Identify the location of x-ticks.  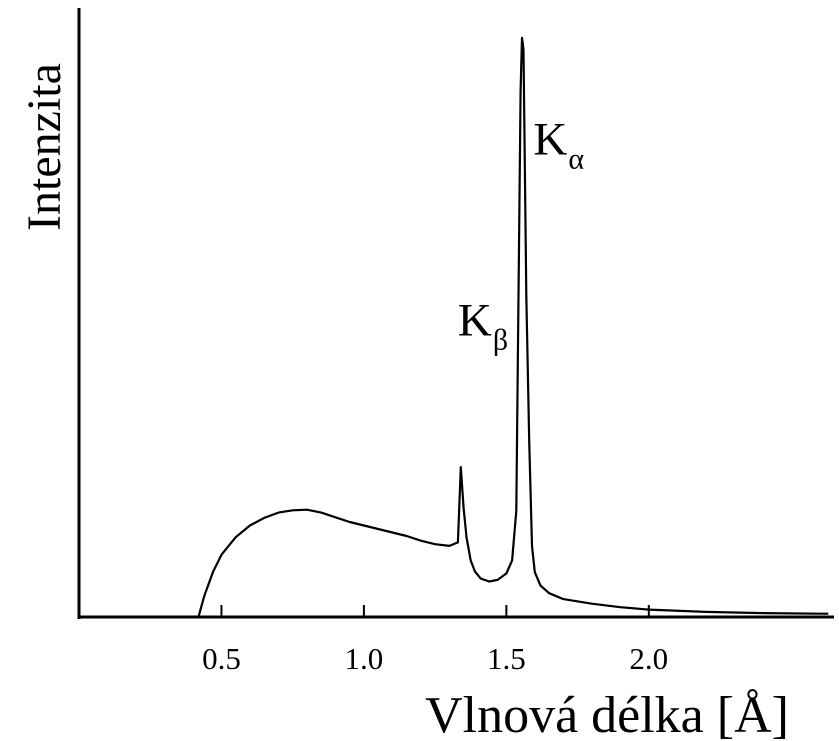
(435, 611).